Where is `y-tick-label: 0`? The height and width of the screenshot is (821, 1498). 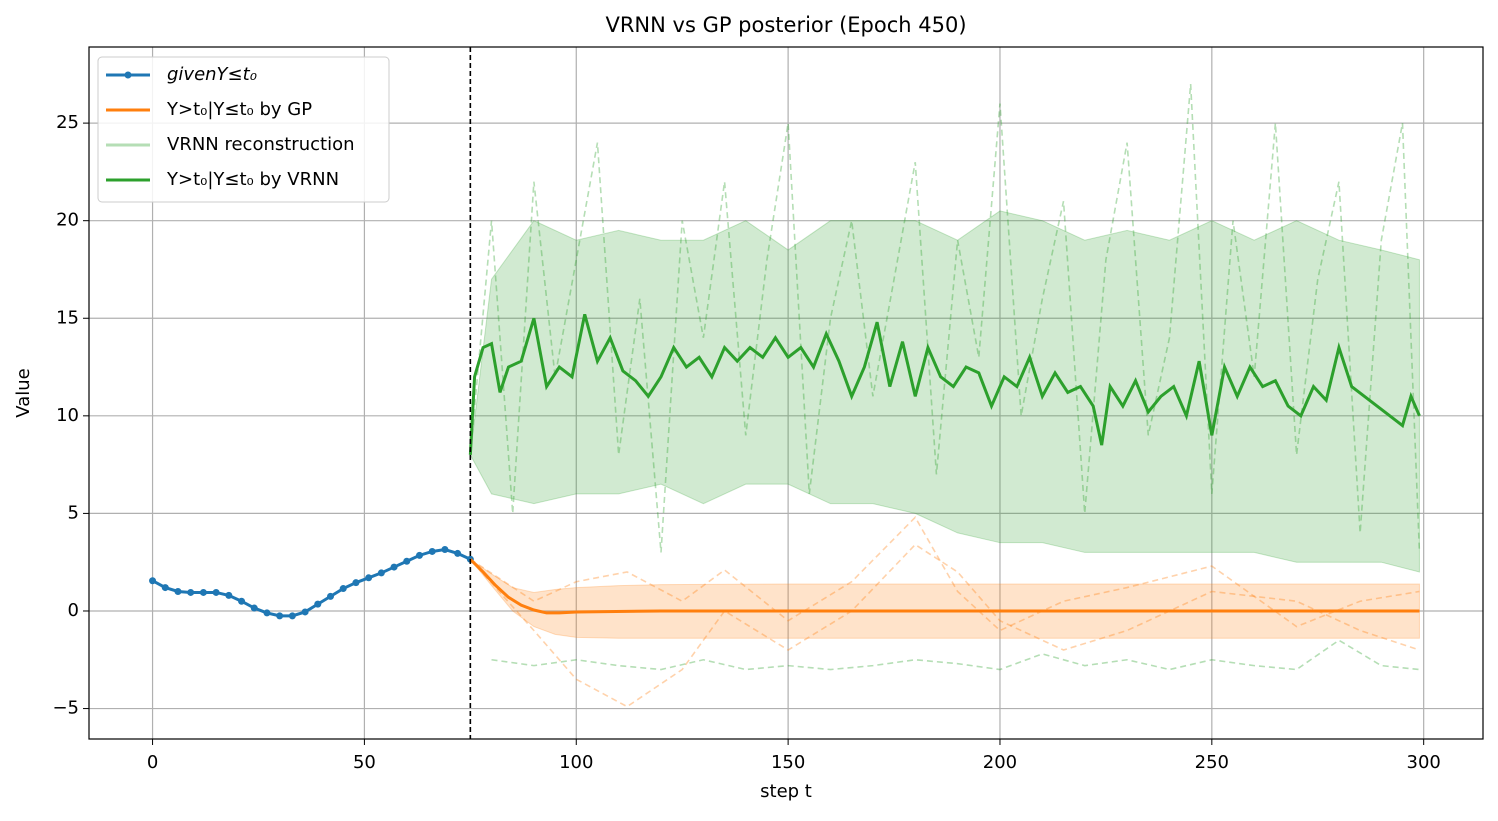 y-tick-label: 0 is located at coordinates (73, 610).